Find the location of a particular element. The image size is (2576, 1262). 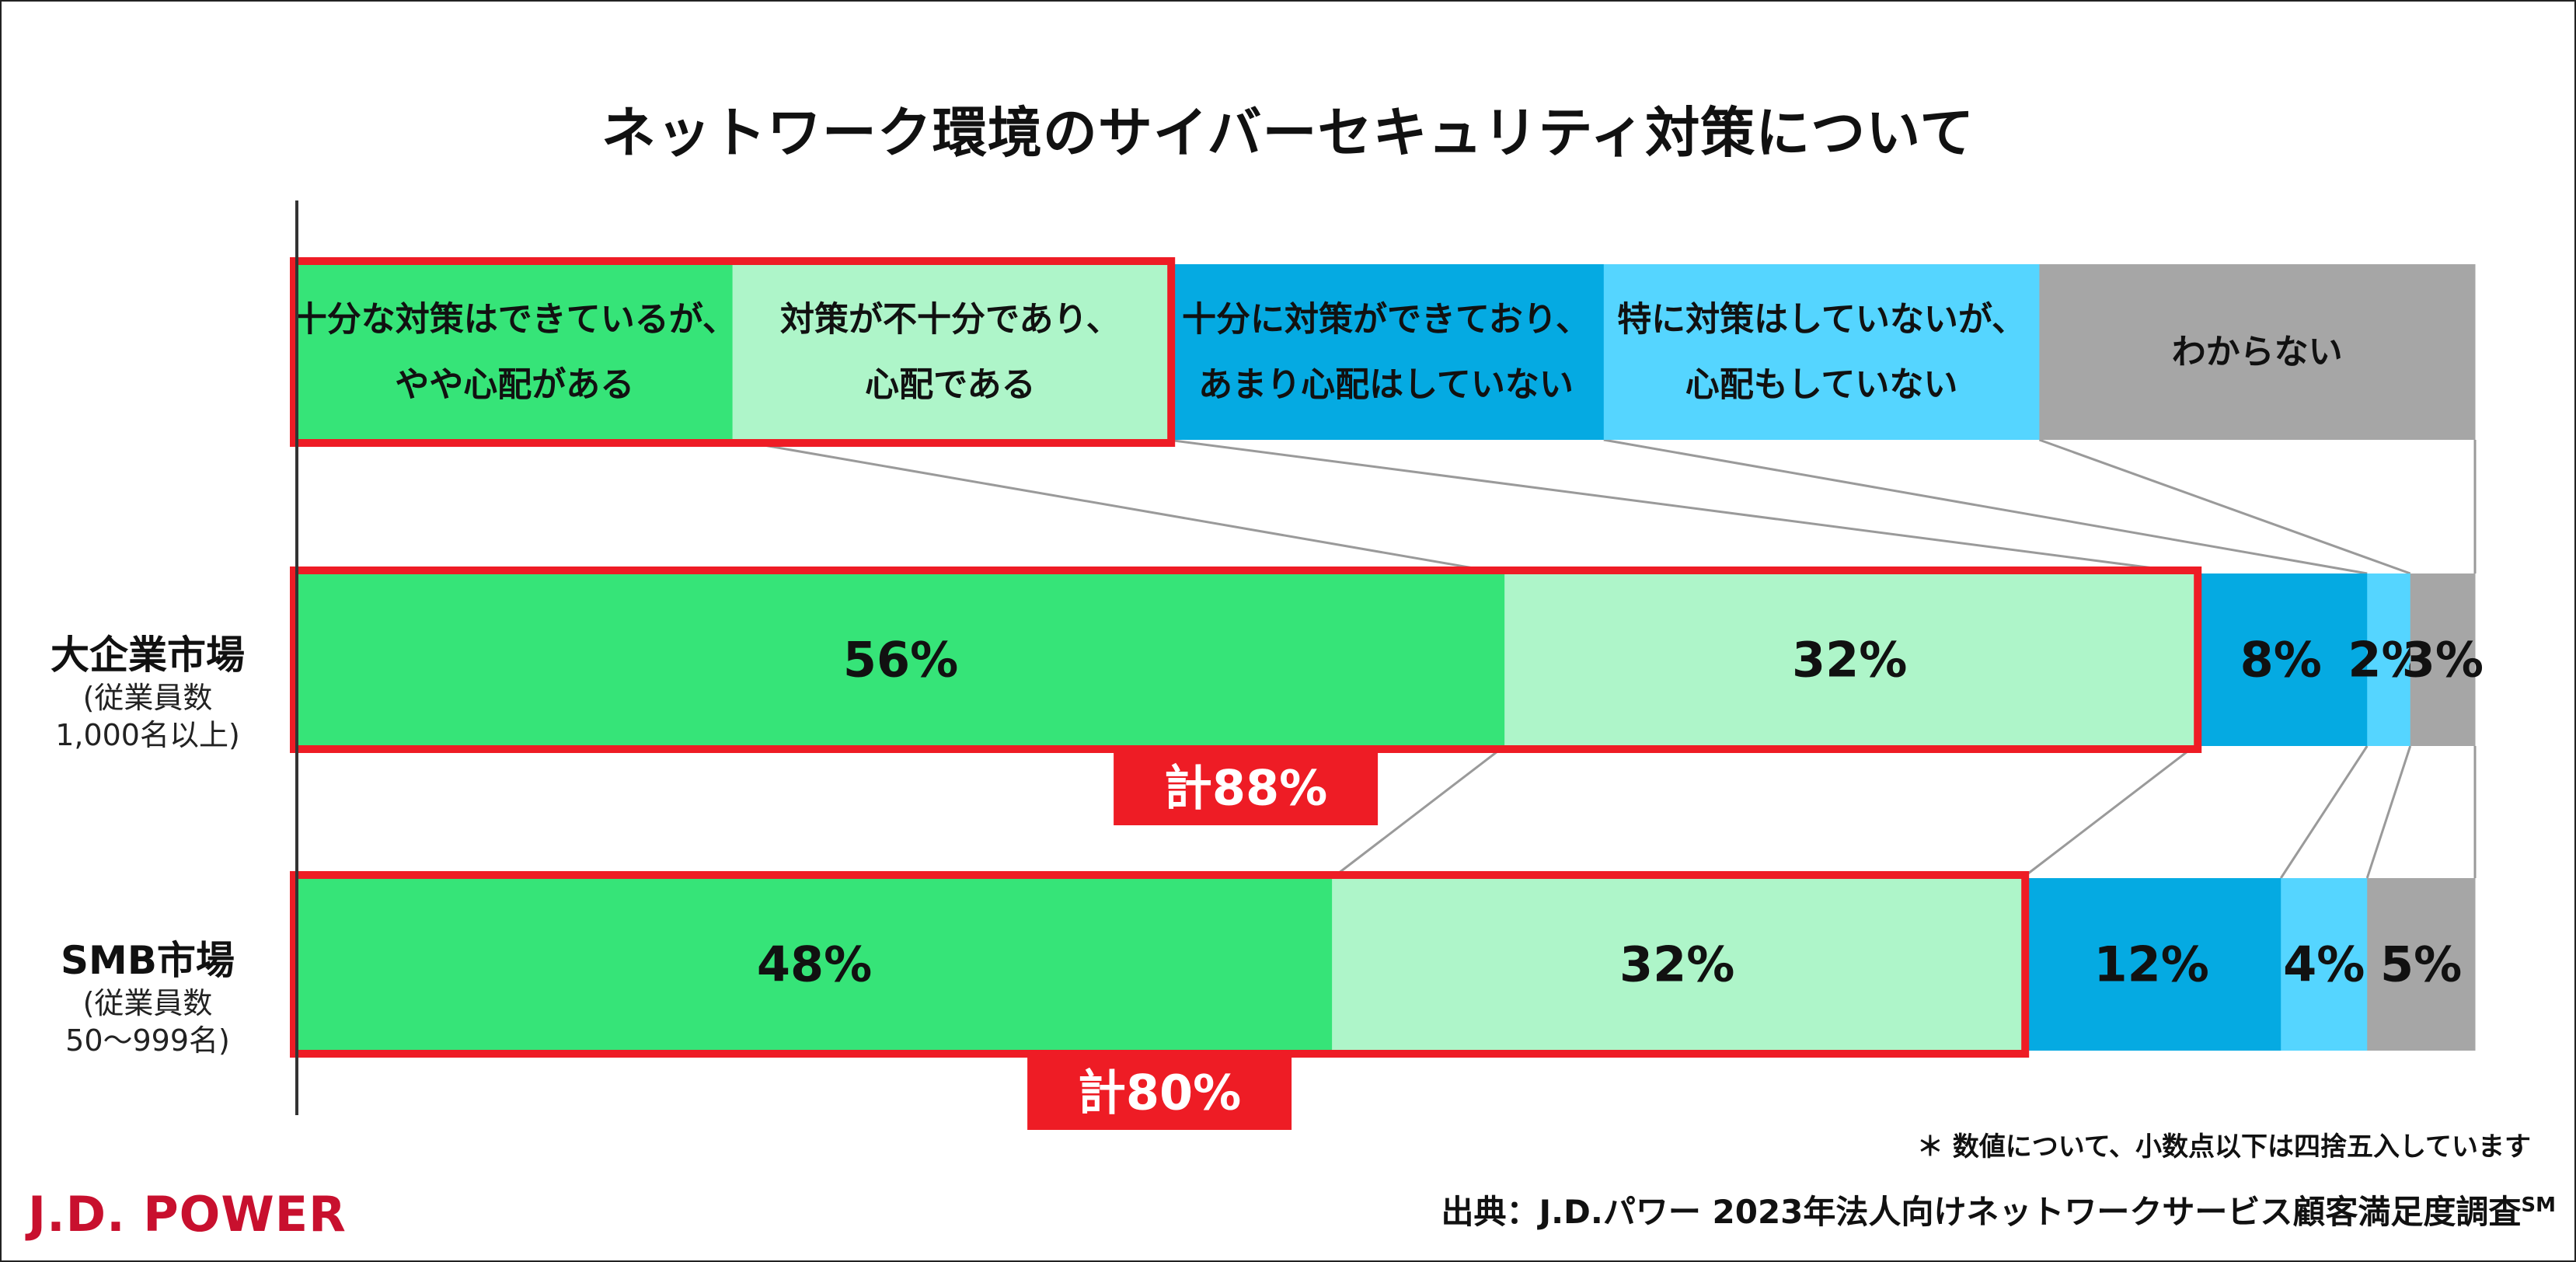

source-citation: 出典：J.D.パワー 2023年法人向けネットワークサービス顧客満足度調査SM is located at coordinates (1998, 1209).